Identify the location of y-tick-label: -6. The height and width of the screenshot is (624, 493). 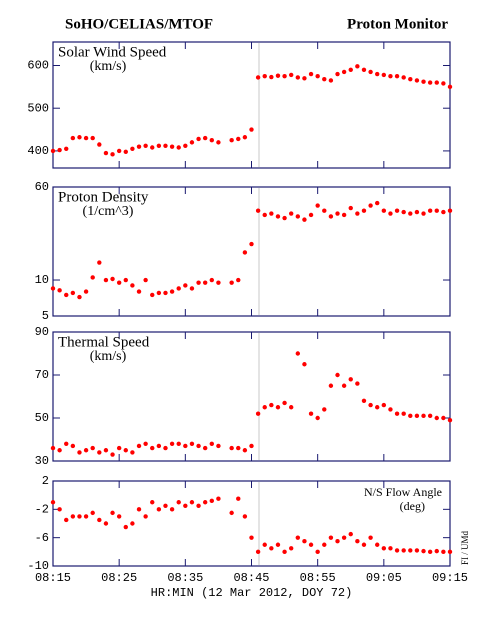
(42, 538).